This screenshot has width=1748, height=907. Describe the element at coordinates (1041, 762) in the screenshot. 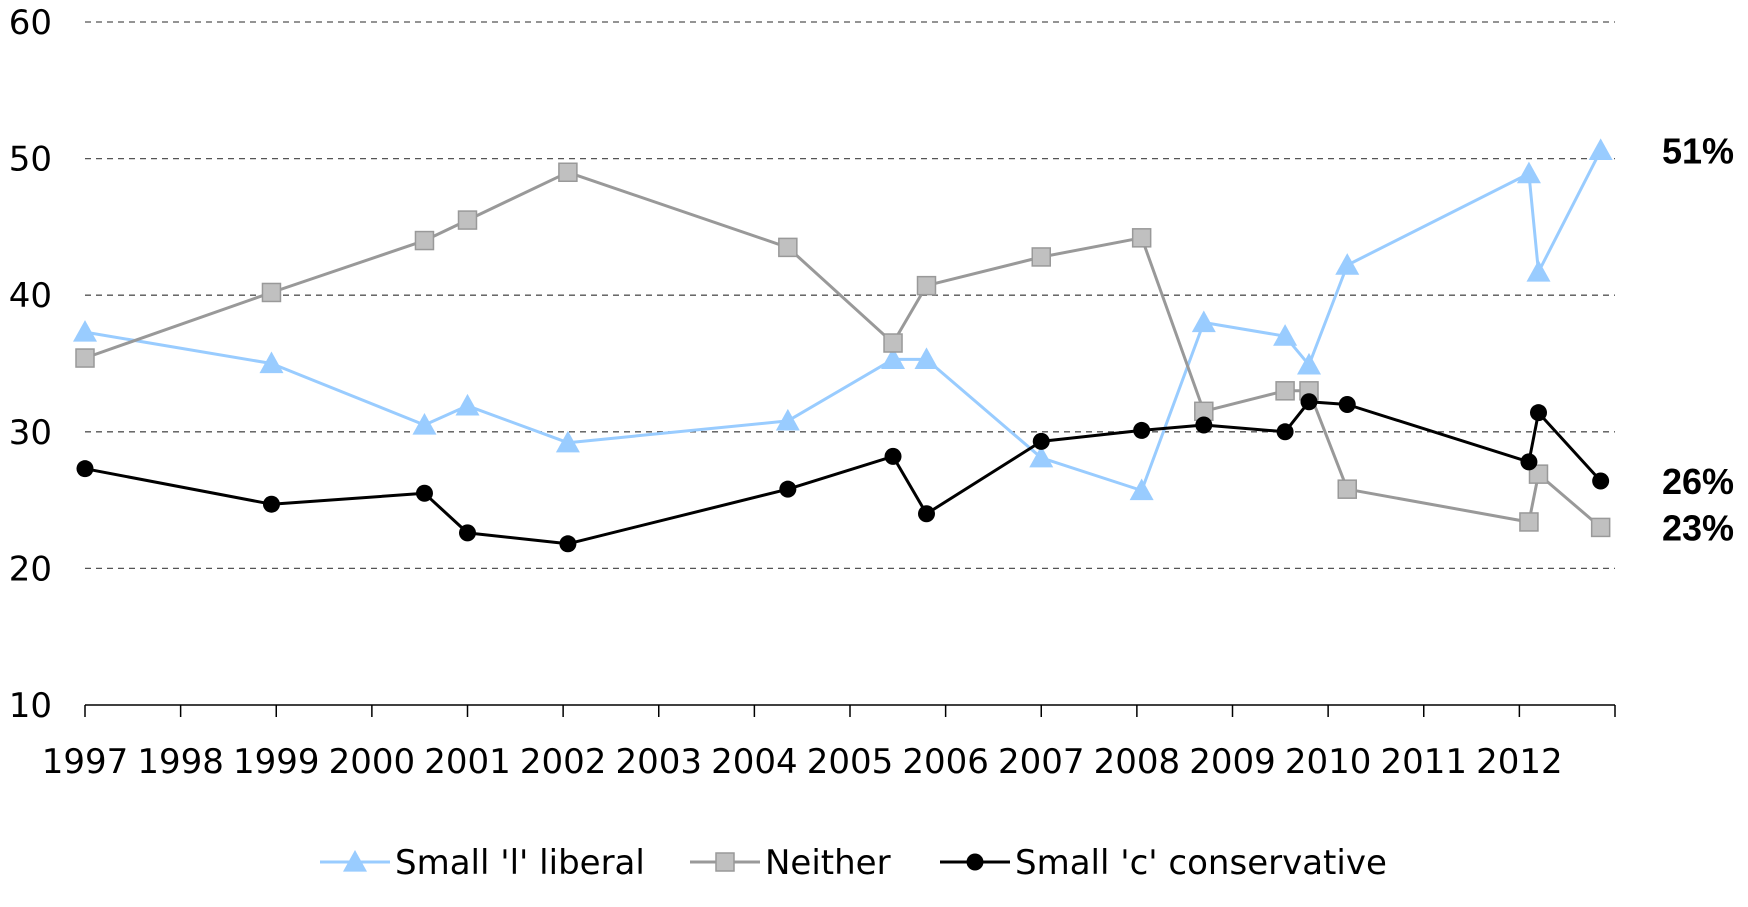

I see `x-tick-label: 2007` at that location.